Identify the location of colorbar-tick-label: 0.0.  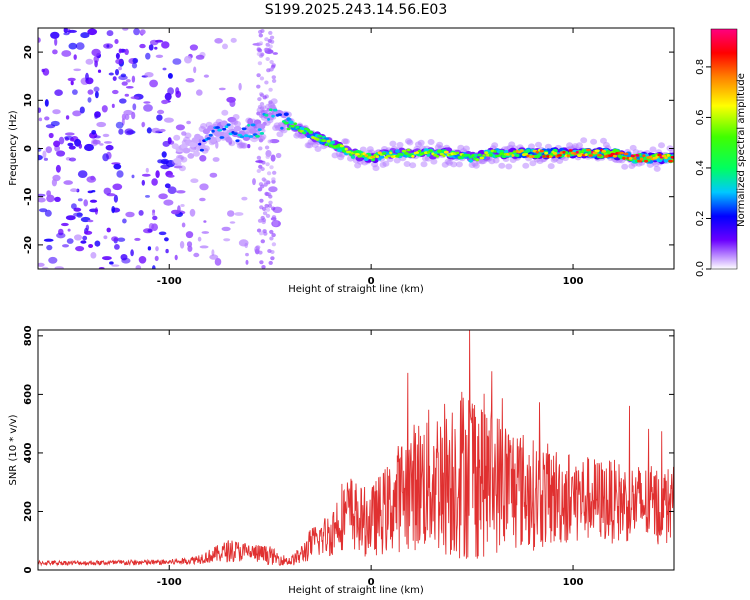
(700, 269).